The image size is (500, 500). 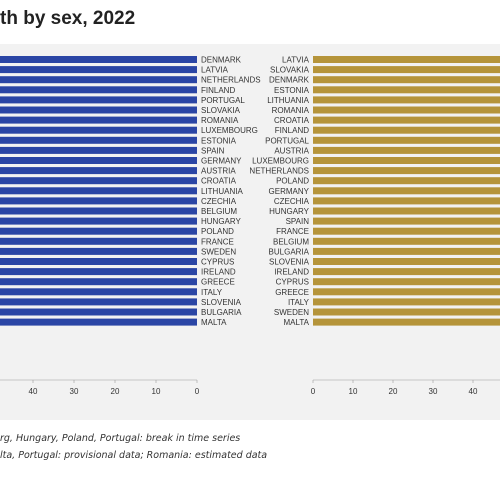 What do you see at coordinates (98, 292) in the screenshot?
I see `left-bar-italy` at bounding box center [98, 292].